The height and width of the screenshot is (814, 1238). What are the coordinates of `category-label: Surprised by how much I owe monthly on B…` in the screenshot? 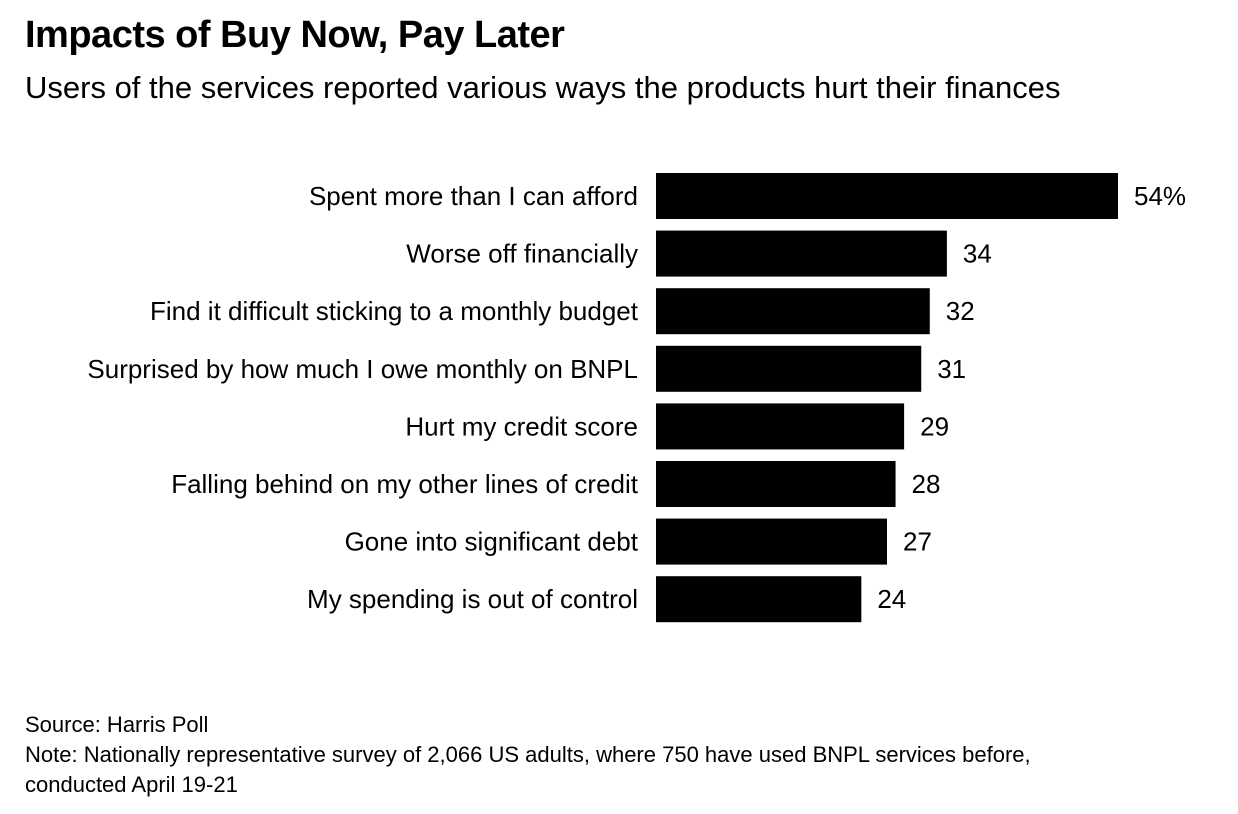 It's located at (362, 369).